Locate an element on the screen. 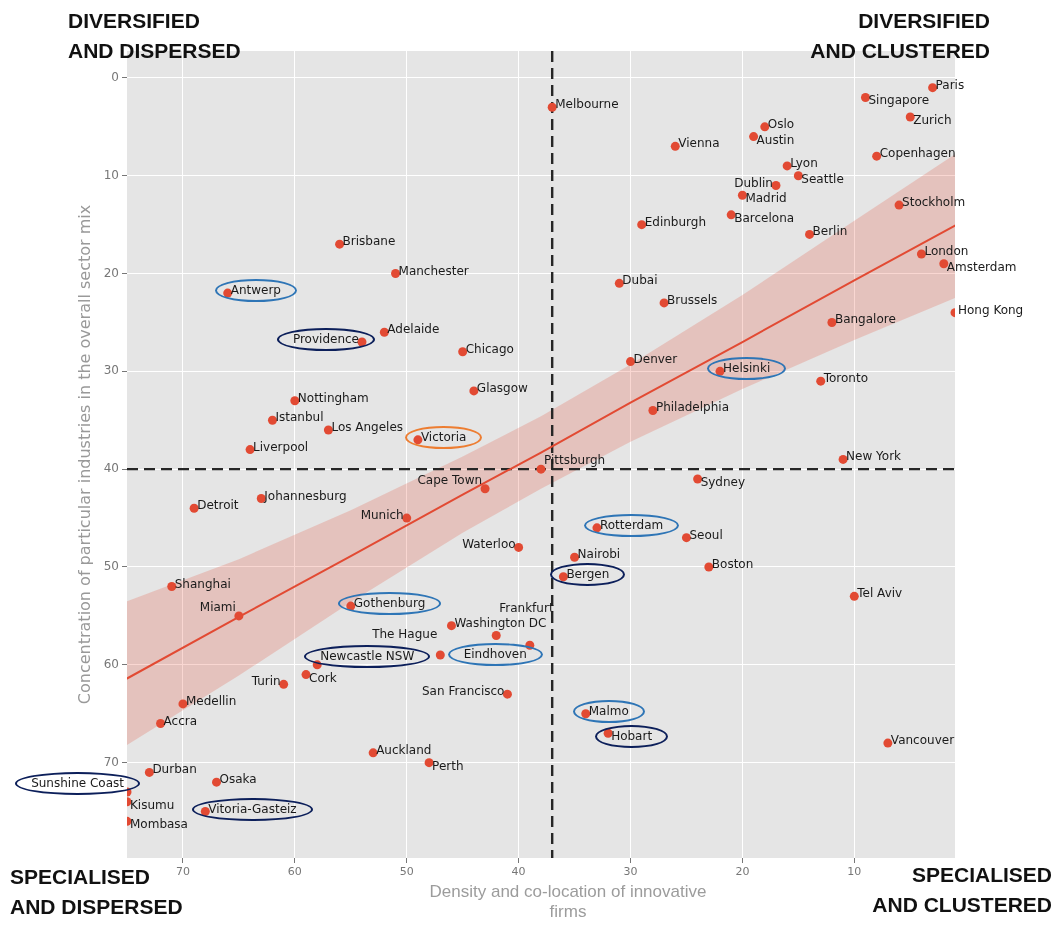  annotation: Medellin is located at coordinates (211, 700).